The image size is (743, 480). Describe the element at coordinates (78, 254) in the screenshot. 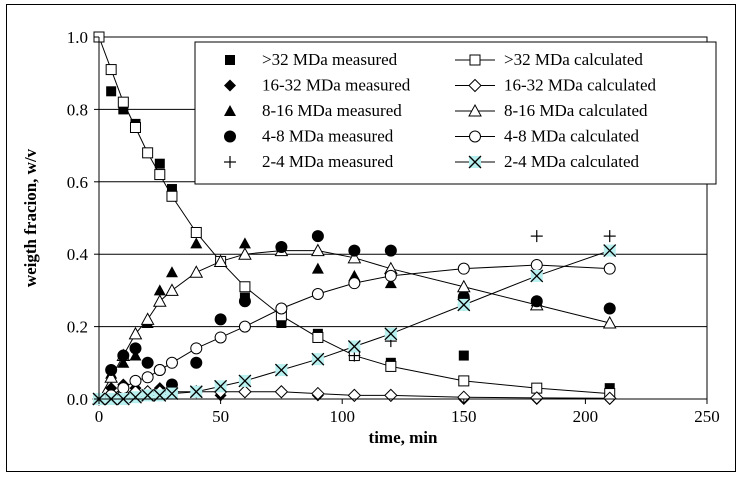

I see `y-tick-label: 0.4` at that location.